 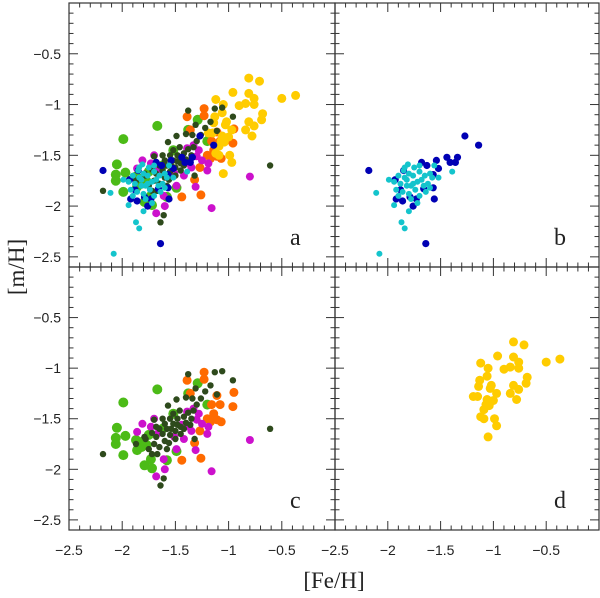 What do you see at coordinates (16, 267) in the screenshot?
I see `y-axis-title: [m/H]` at bounding box center [16, 267].